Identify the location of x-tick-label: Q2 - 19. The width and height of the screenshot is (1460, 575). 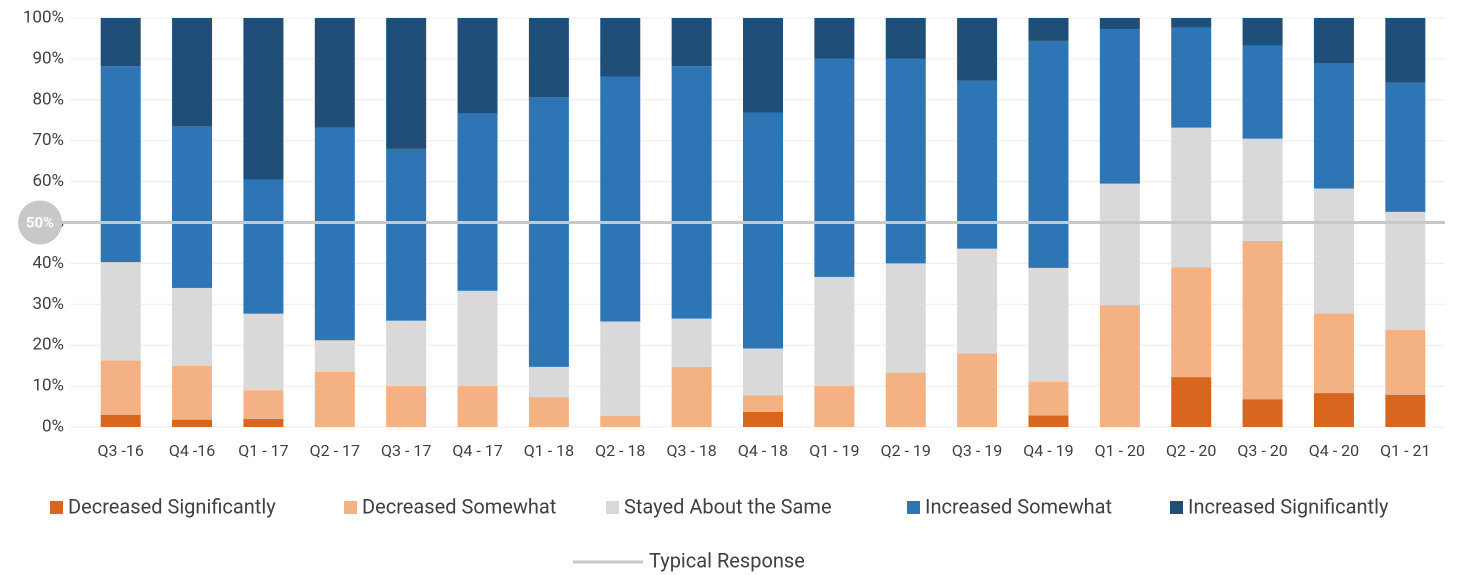
(906, 450).